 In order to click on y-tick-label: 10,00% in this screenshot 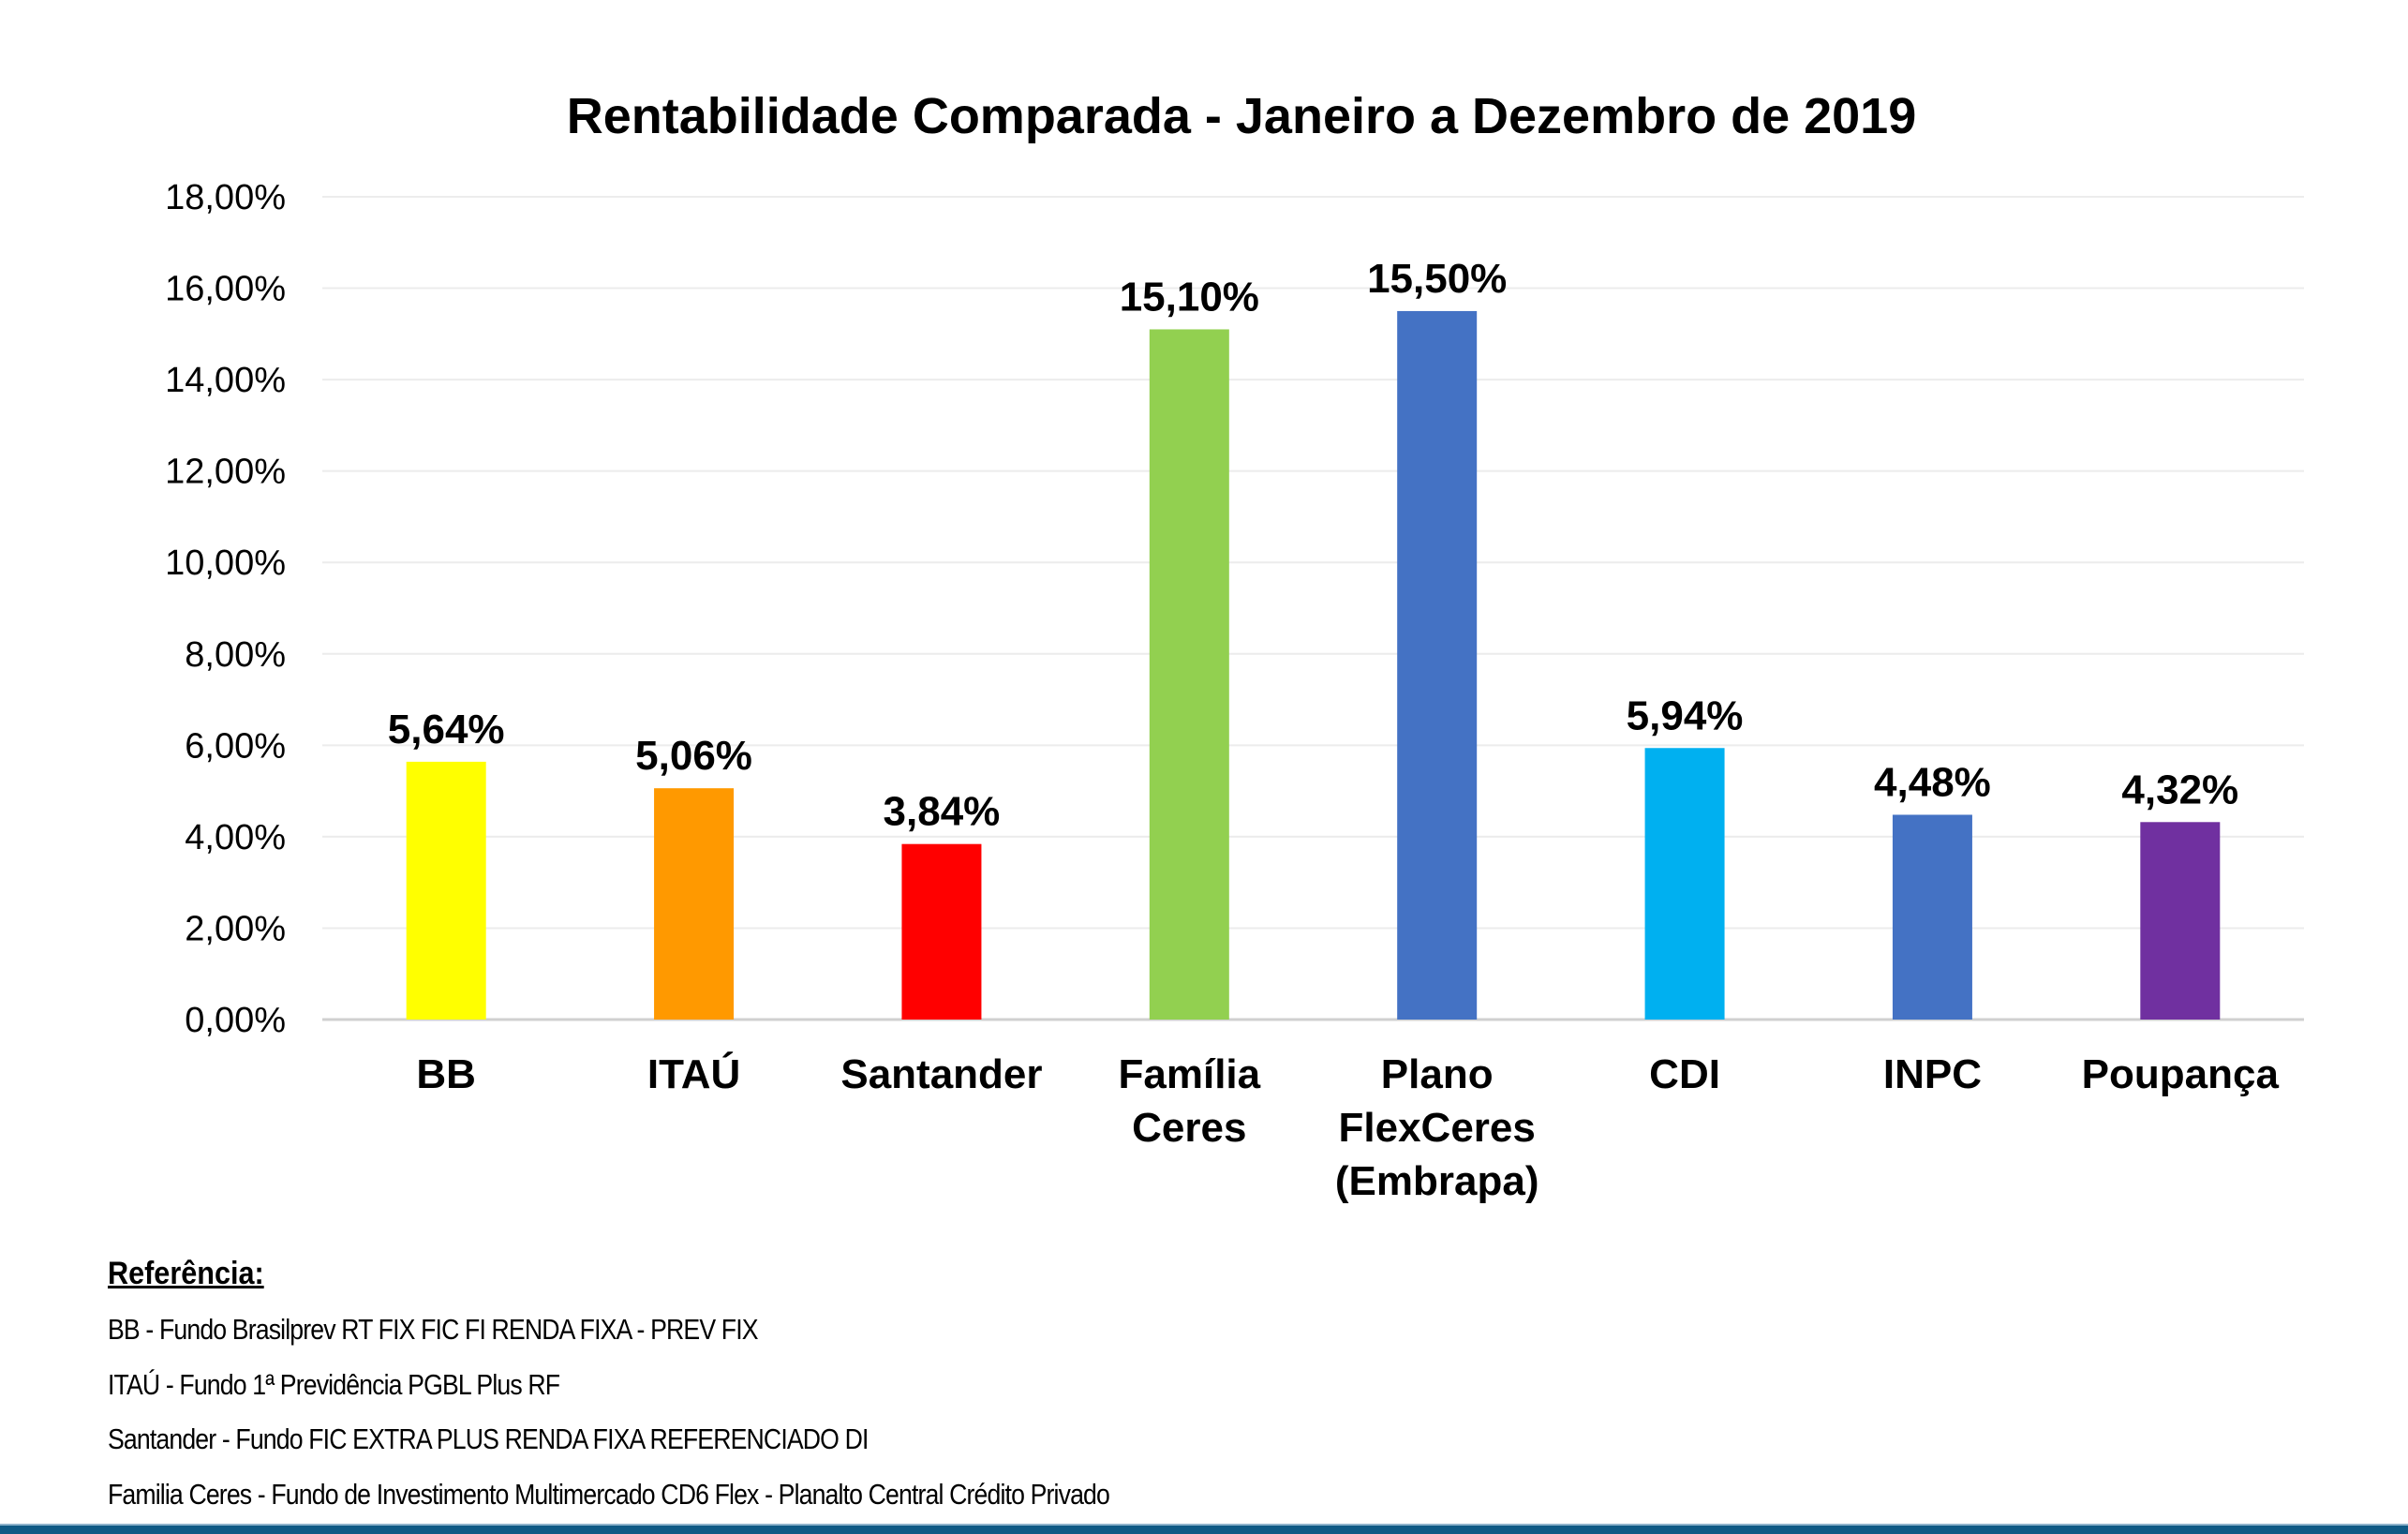, I will do `click(226, 563)`.